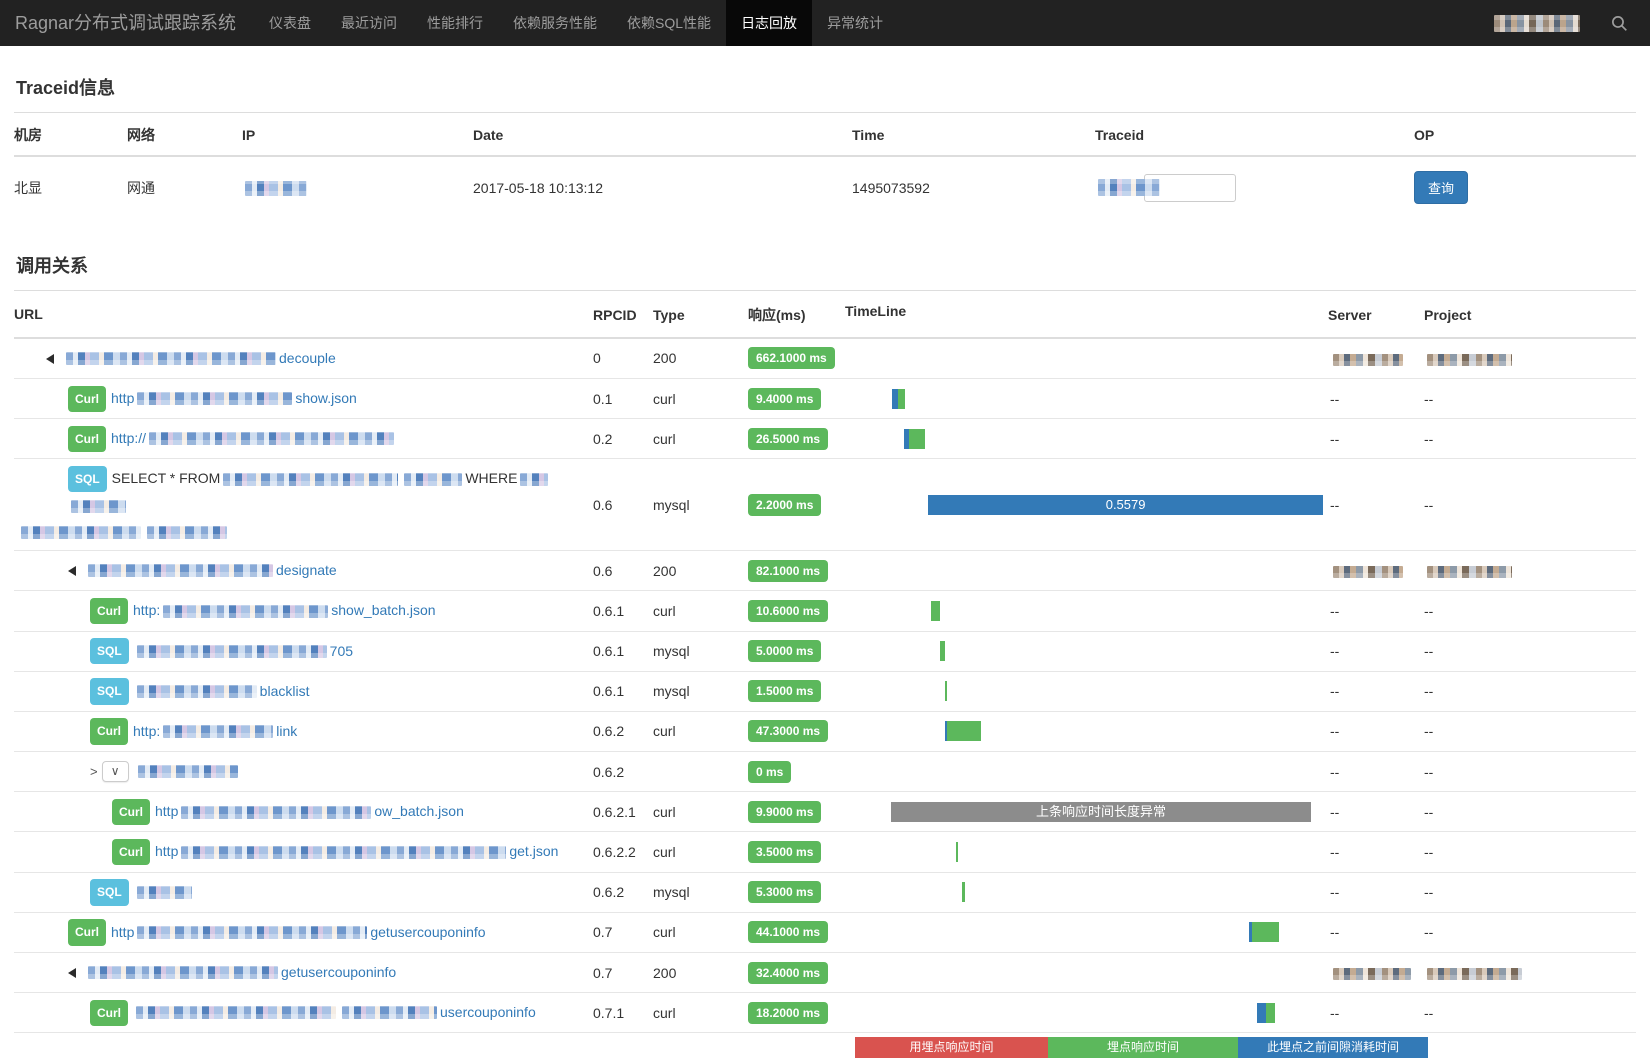 The height and width of the screenshot is (1063, 1650). Describe the element at coordinates (419, 811) in the screenshot. I see `url-link: ow_batch.json` at that location.